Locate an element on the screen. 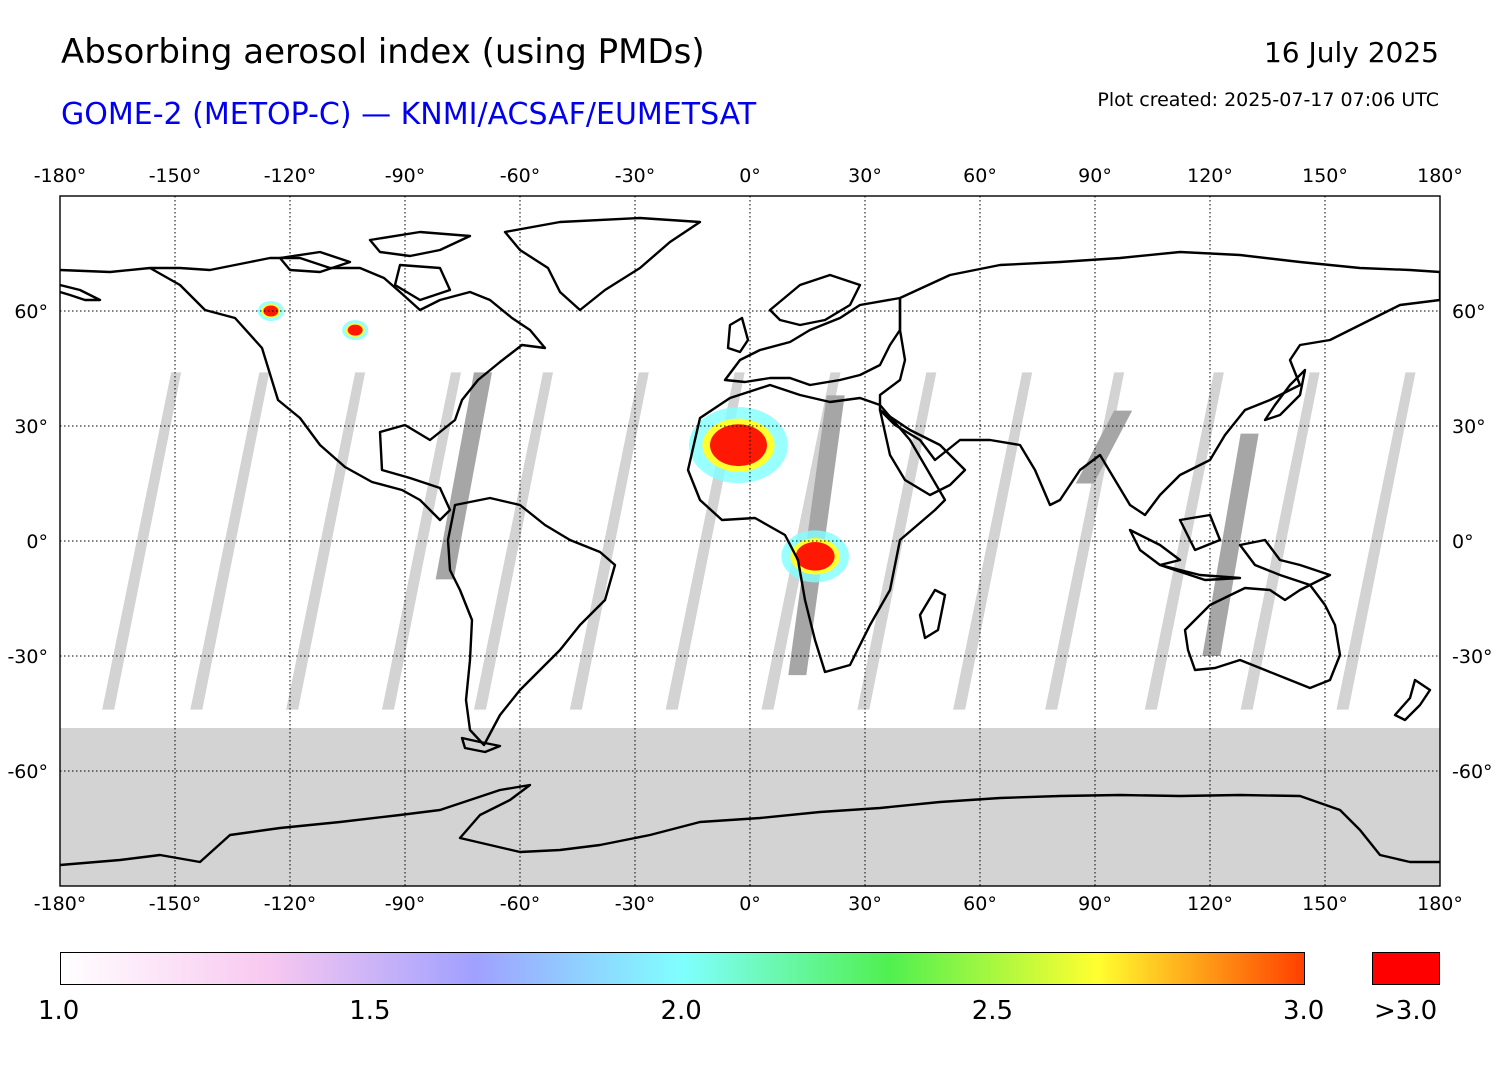 The height and width of the screenshot is (1065, 1500). aerosol-plumes is located at coordinates (553, 442).